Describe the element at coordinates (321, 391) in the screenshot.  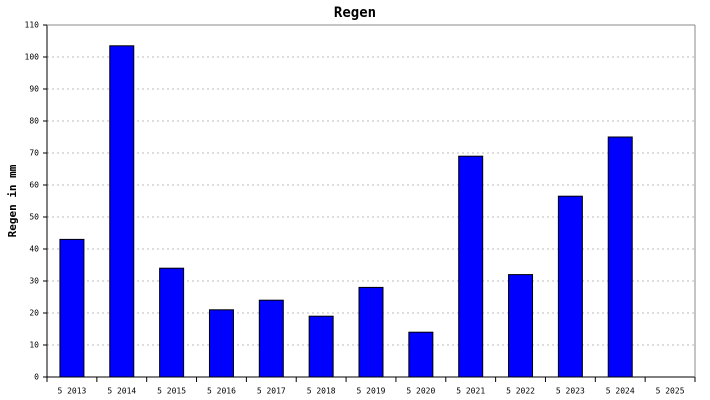
I see `x-tick-label: 5 2018` at that location.